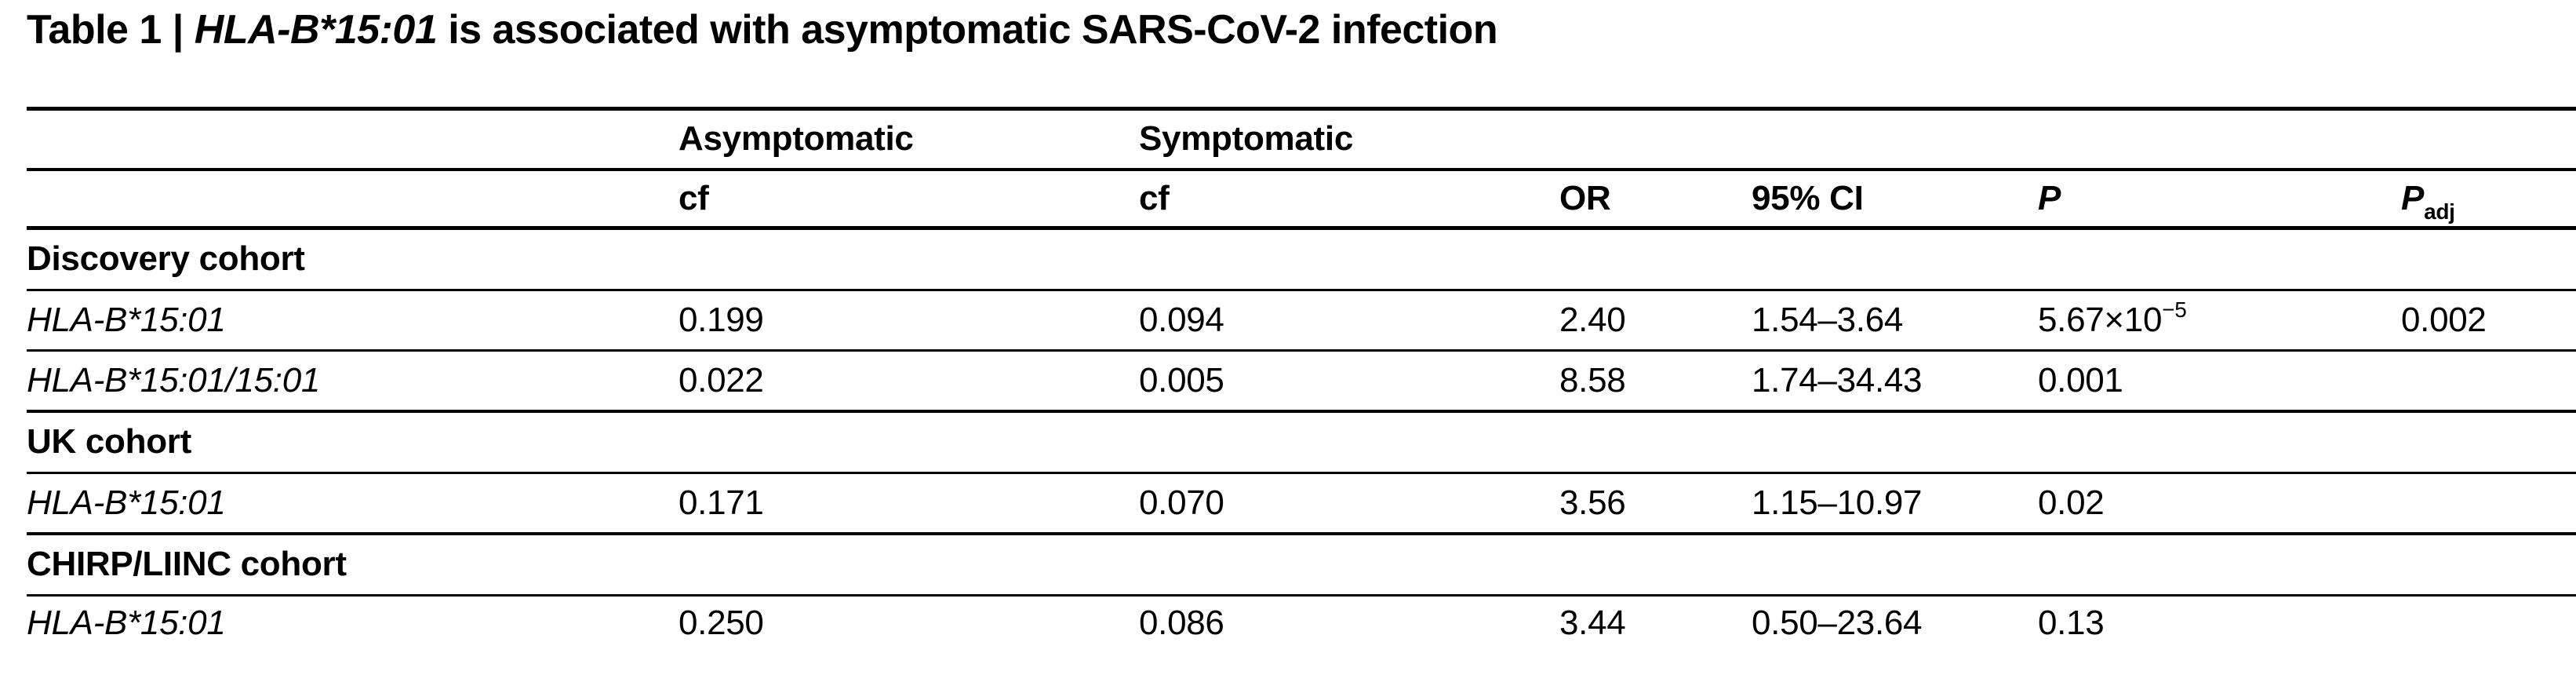  What do you see at coordinates (1349, 139) in the screenshot?
I see `group-header-symptomatic: Symptomatic` at bounding box center [1349, 139].